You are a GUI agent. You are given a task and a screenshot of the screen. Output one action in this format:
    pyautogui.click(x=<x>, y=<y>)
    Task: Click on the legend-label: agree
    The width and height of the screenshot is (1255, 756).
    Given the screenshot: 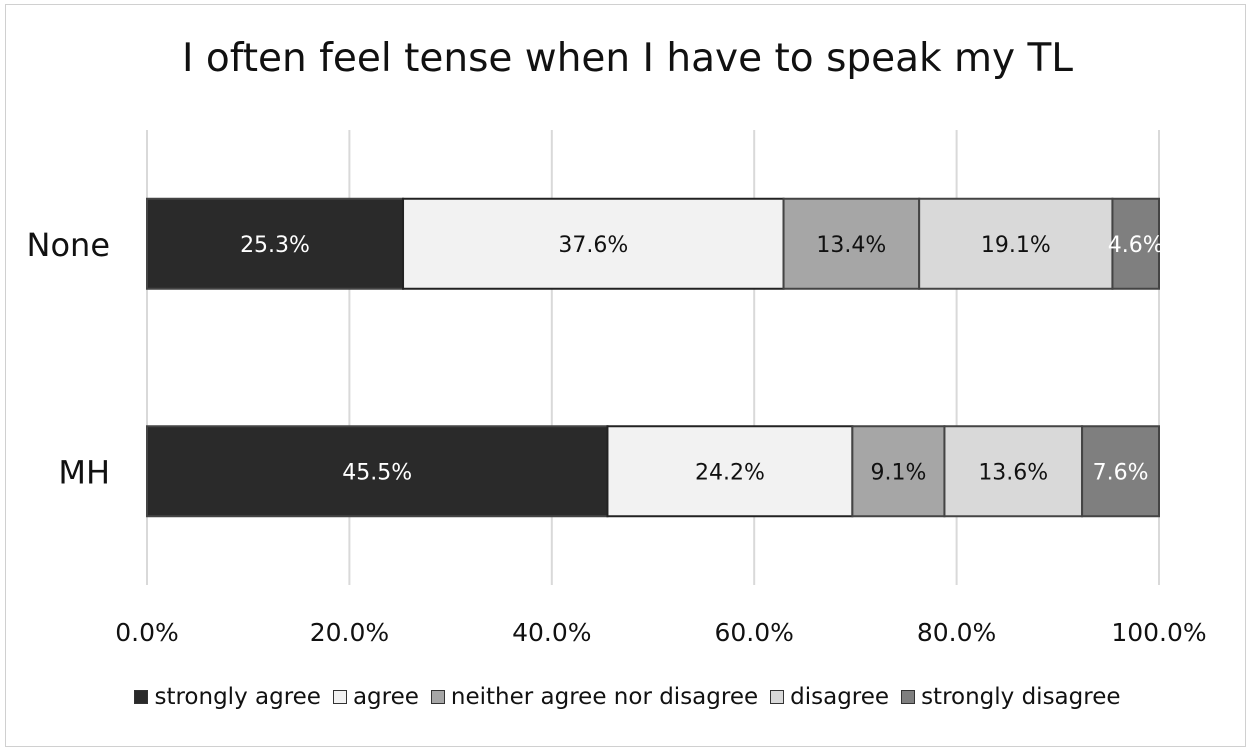 What is the action you would take?
    pyautogui.click(x=385, y=697)
    